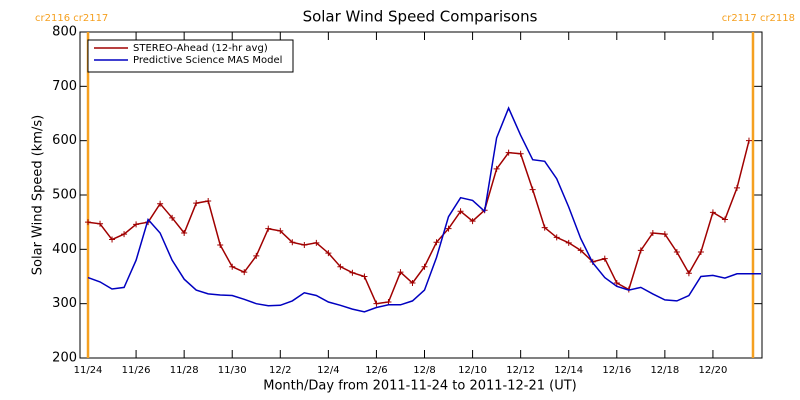 The image size is (800, 400). Describe the element at coordinates (207, 60) in the screenshot. I see `legend-label: Predictive Science MAS Model` at that location.